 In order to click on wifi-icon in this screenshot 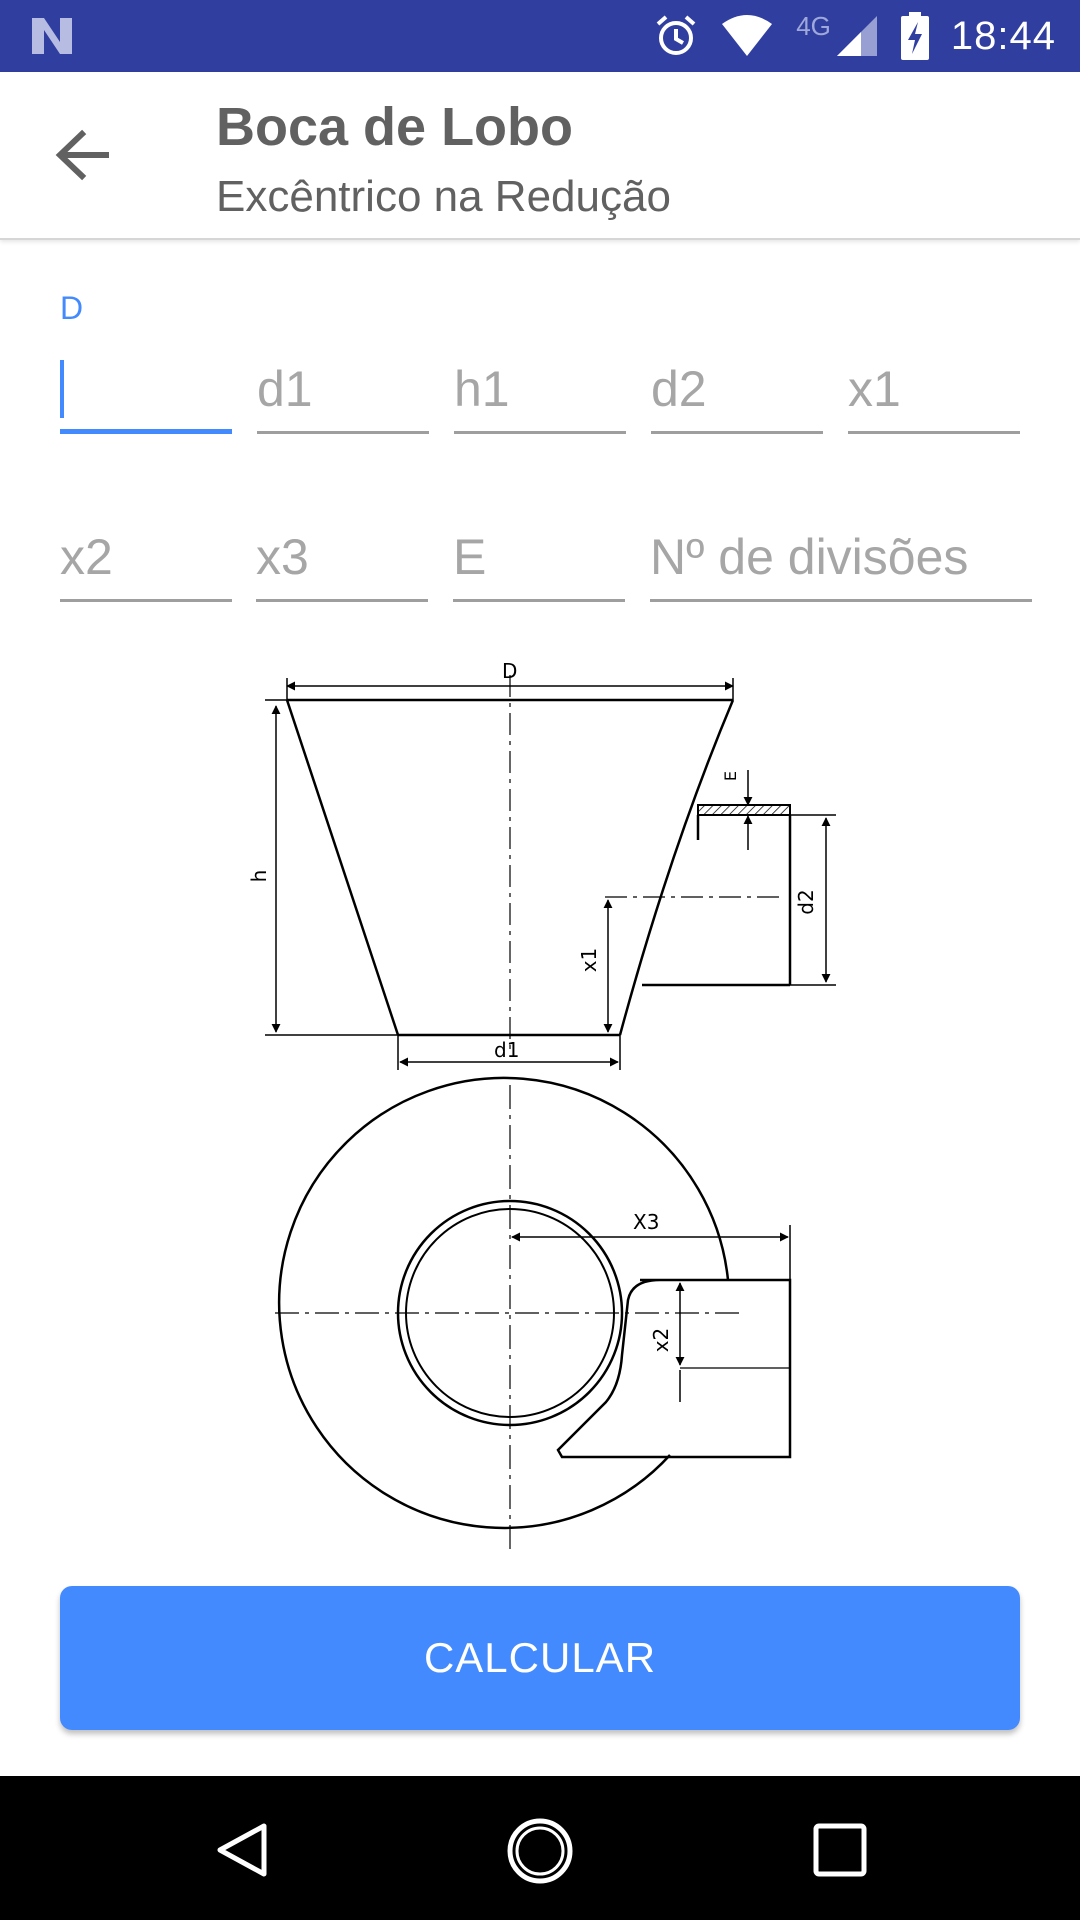, I will do `click(747, 35)`.